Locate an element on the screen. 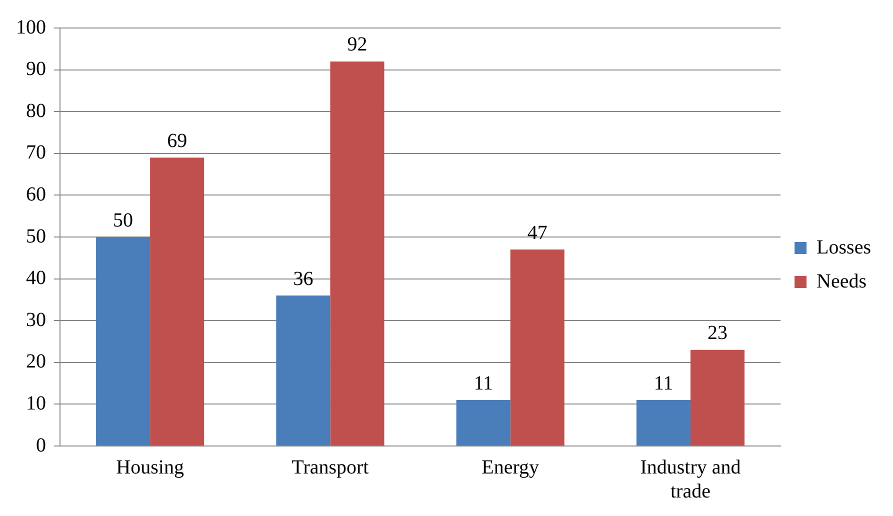  x-tick-label: Industry and trade is located at coordinates (690, 479).